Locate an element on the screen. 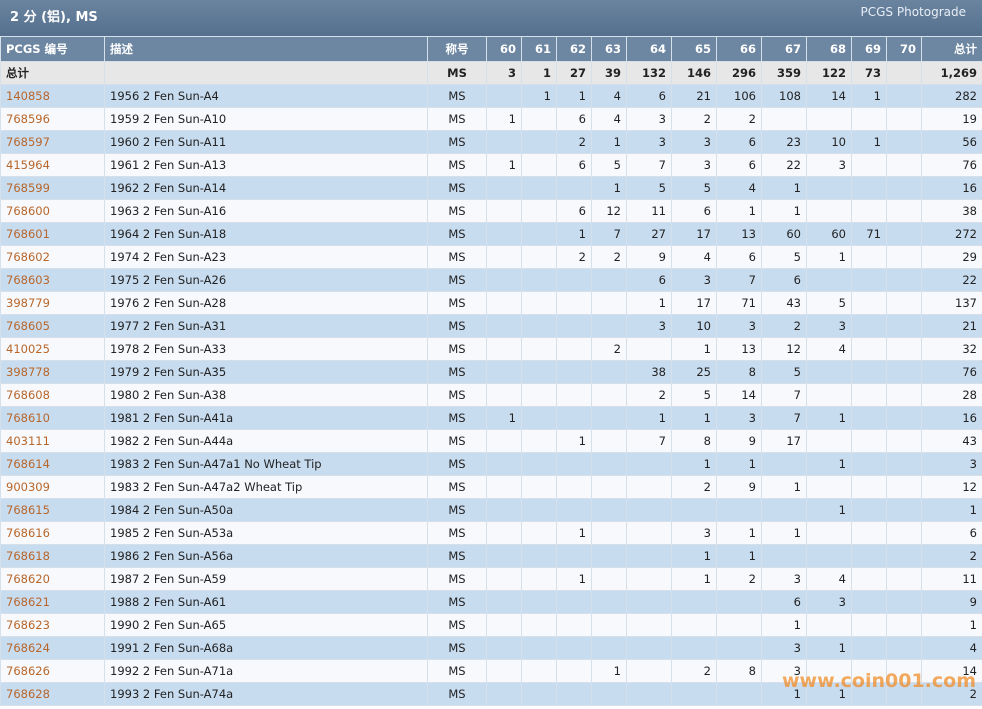 The width and height of the screenshot is (982, 709). description: 1956 2 Fen Sun-A4 is located at coordinates (266, 96).